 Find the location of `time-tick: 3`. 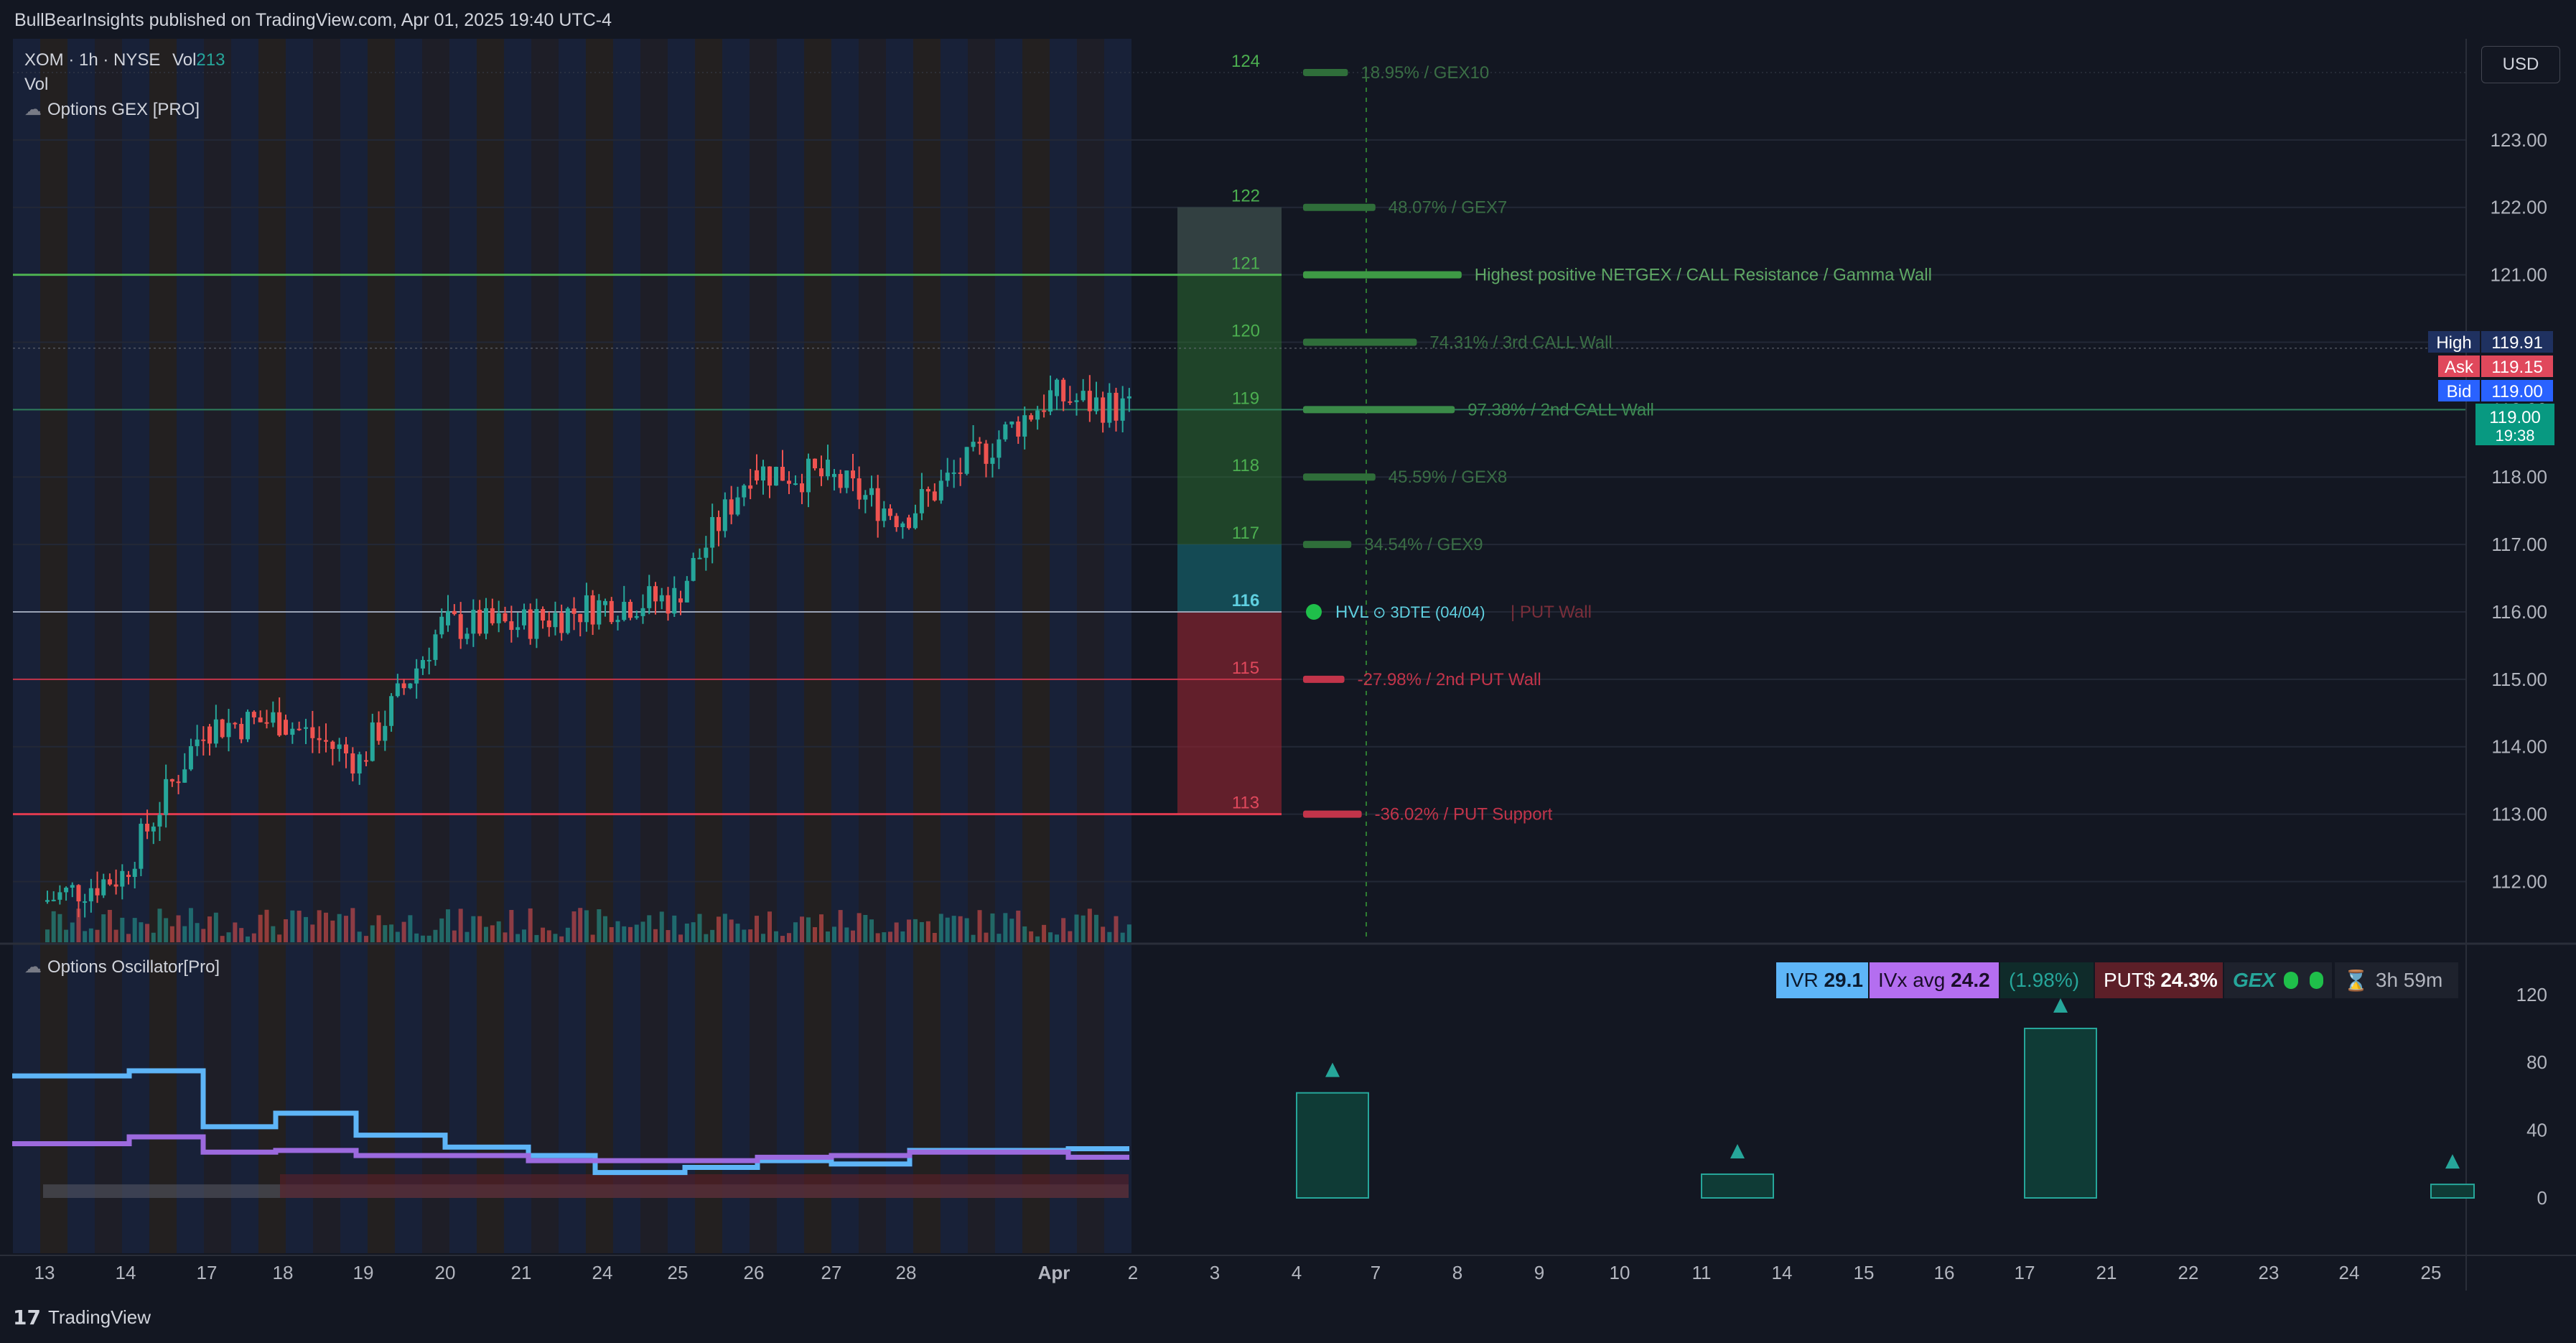

time-tick: 3 is located at coordinates (1215, 1272).